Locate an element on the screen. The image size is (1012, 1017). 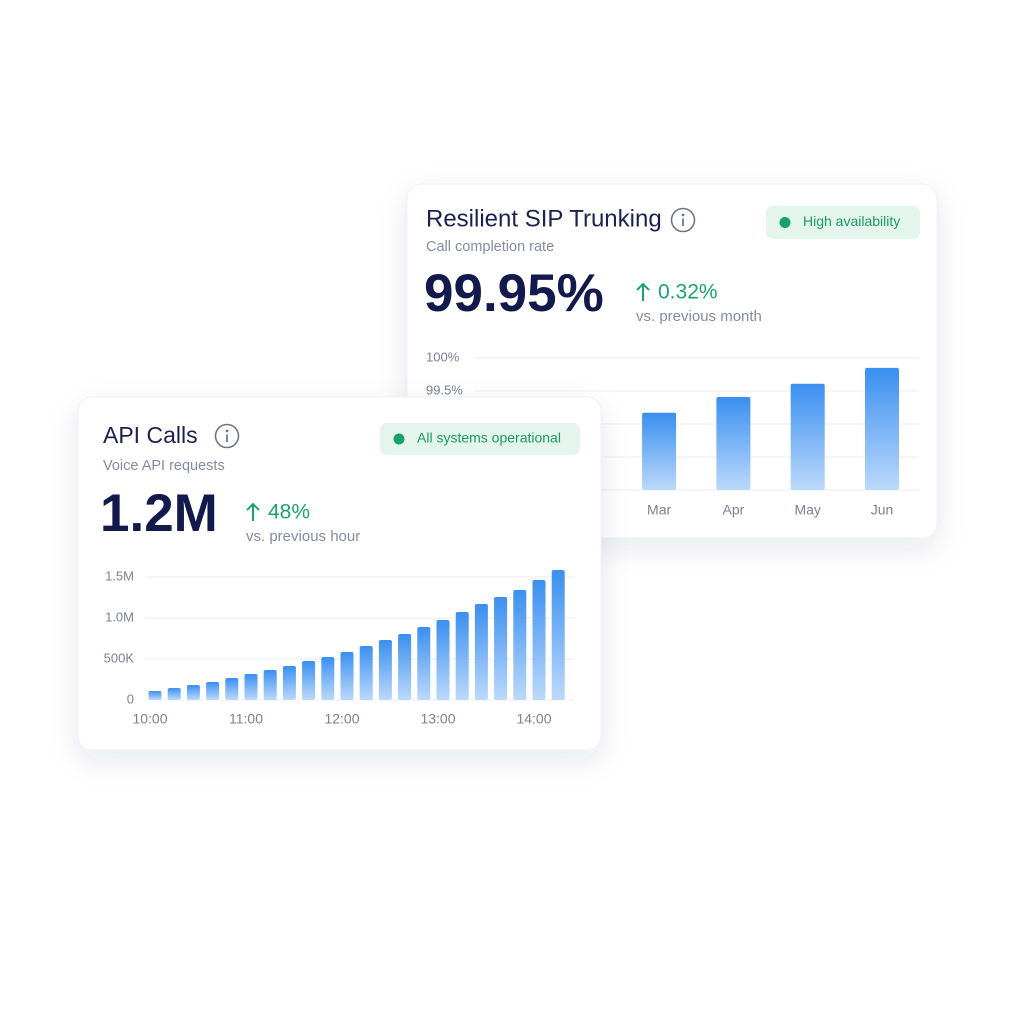
change-note: vs. previous hour is located at coordinates (303, 536).